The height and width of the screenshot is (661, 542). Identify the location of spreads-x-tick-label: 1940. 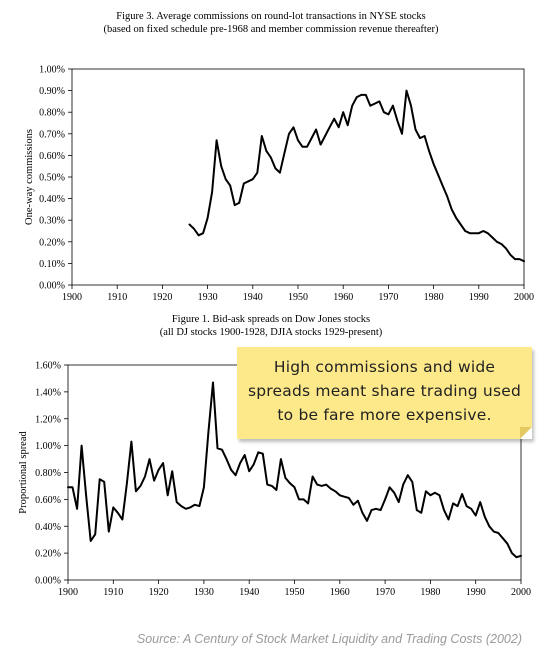
(249, 592).